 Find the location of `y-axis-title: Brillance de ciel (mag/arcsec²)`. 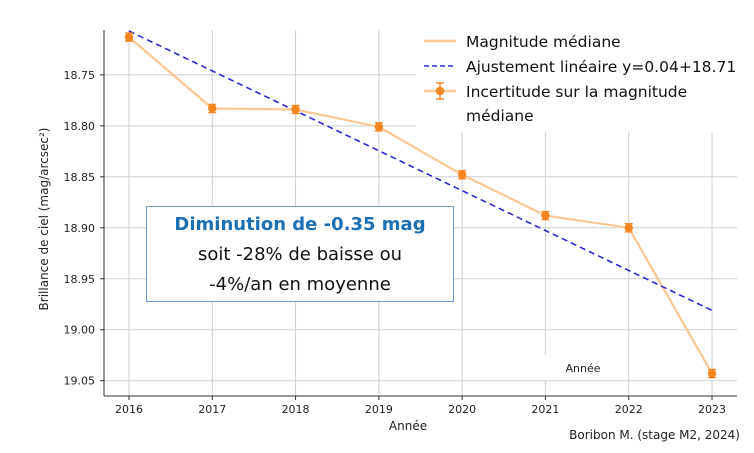

y-axis-title: Brillance de ciel (mag/arcsec²) is located at coordinates (44, 219).